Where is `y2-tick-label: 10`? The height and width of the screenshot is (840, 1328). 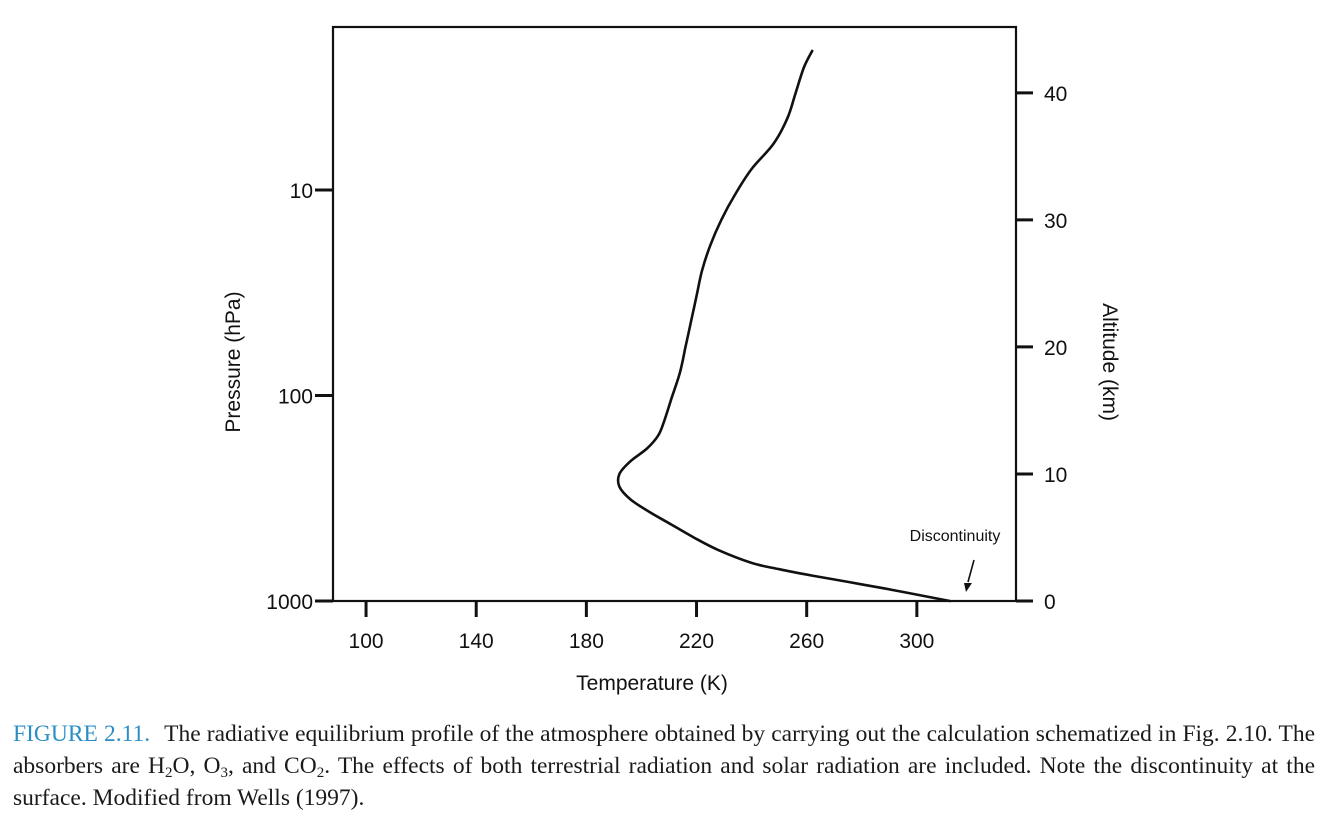 y2-tick-label: 10 is located at coordinates (1055, 475).